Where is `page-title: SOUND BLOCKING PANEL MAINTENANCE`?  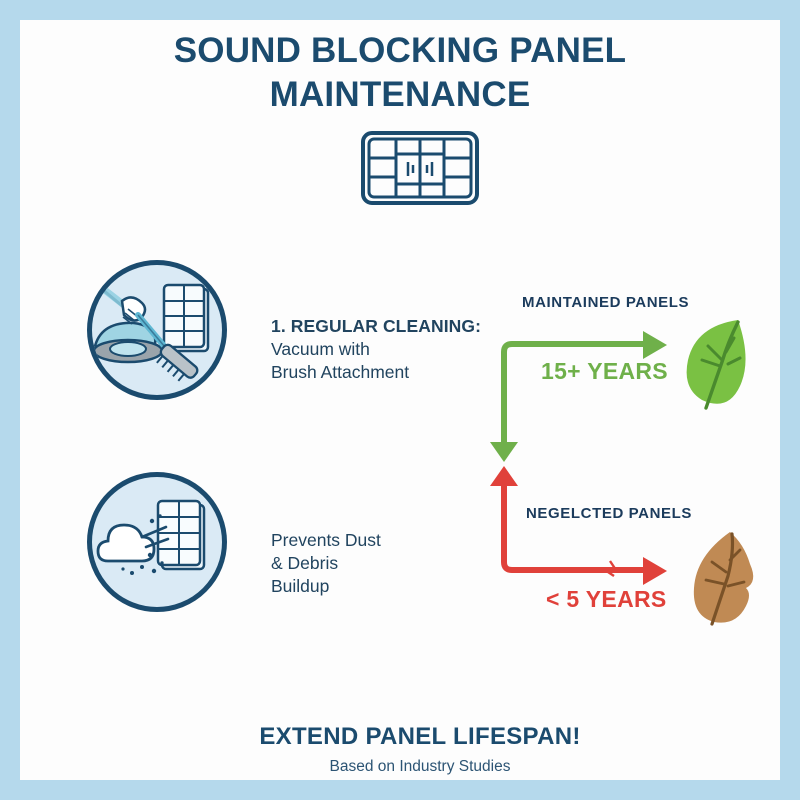
page-title: SOUND BLOCKING PANEL MAINTENANCE is located at coordinates (400, 73).